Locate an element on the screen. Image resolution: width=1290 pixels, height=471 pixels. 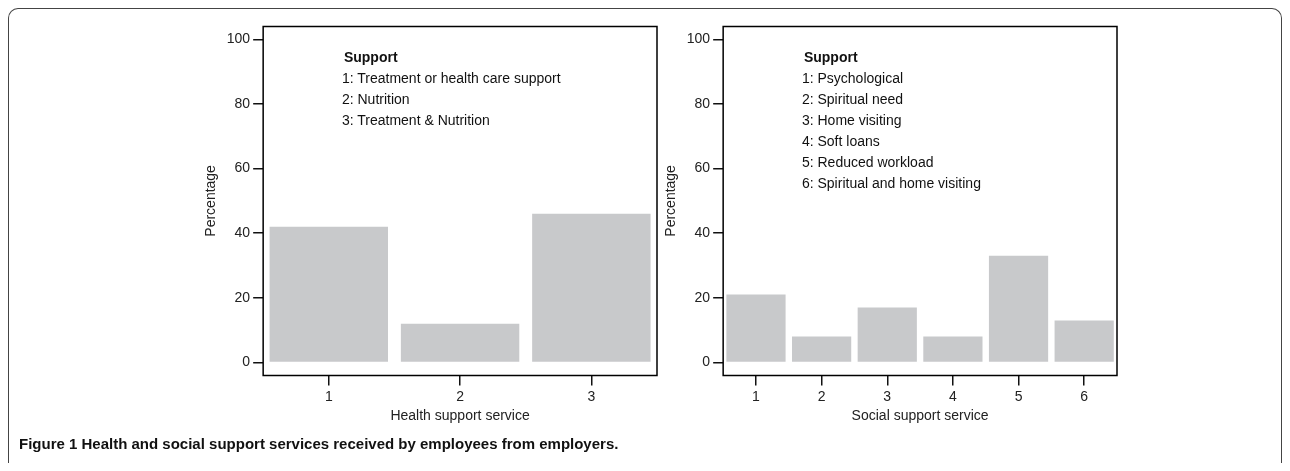
x-axis-title: Social support service is located at coordinates (920, 415).